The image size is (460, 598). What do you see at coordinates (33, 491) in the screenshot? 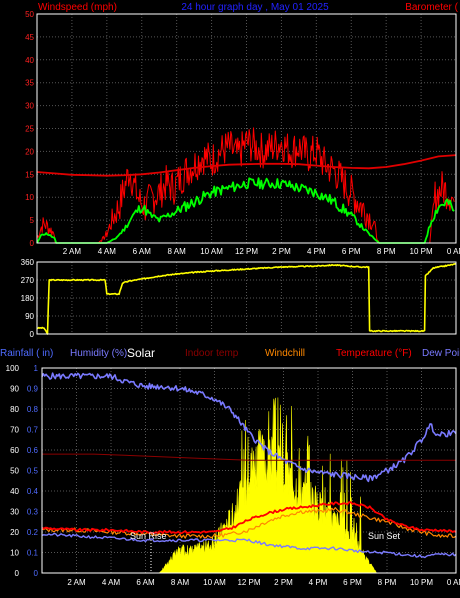
I see `y-tick-label: 0.4` at bounding box center [33, 491].